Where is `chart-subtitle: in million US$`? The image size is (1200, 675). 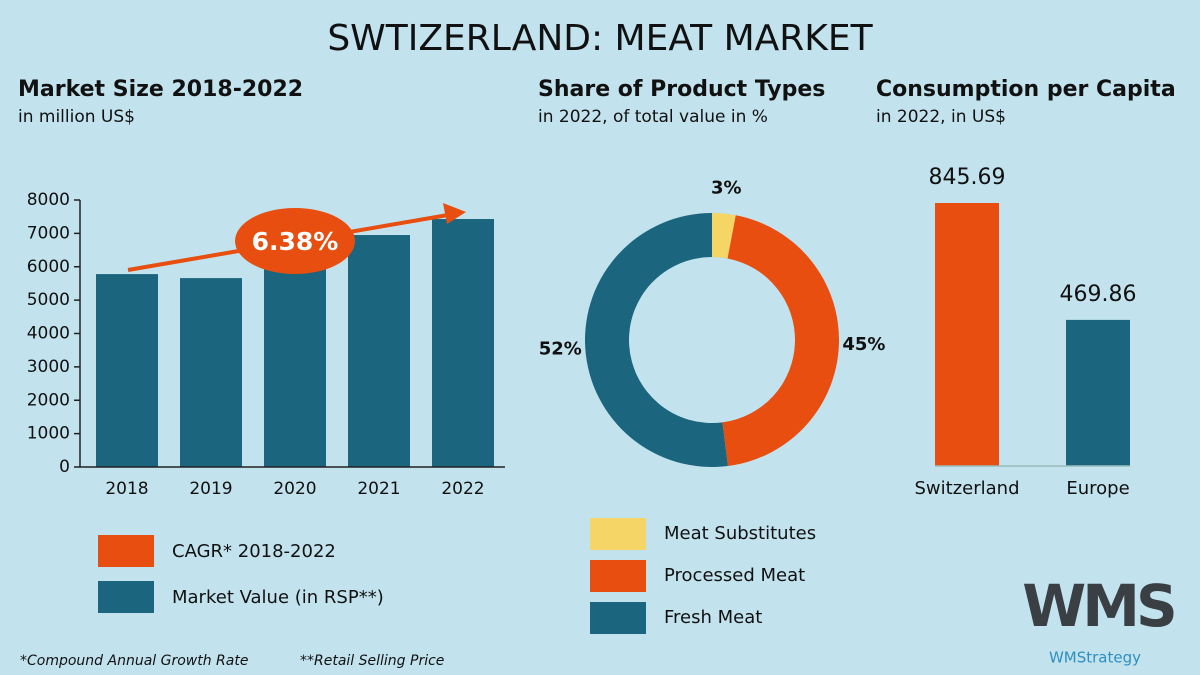
chart-subtitle: in million US$ is located at coordinates (76, 117).